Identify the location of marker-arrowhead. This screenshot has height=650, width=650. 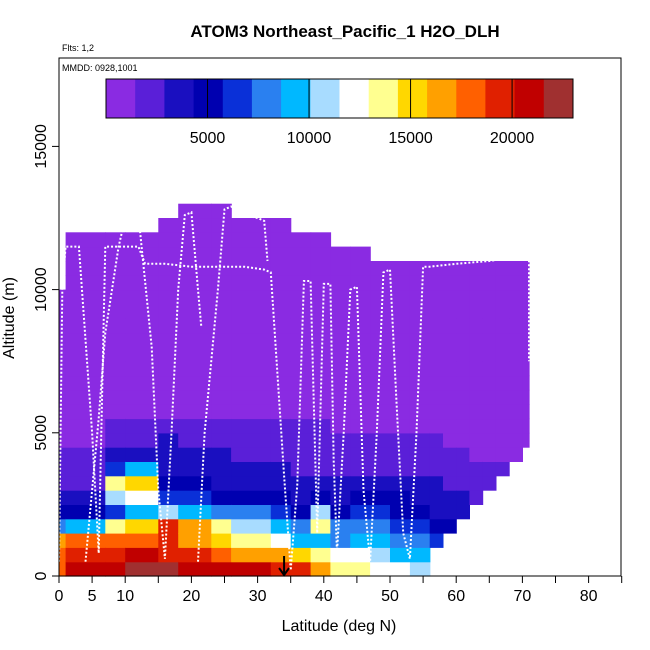
(284, 572).